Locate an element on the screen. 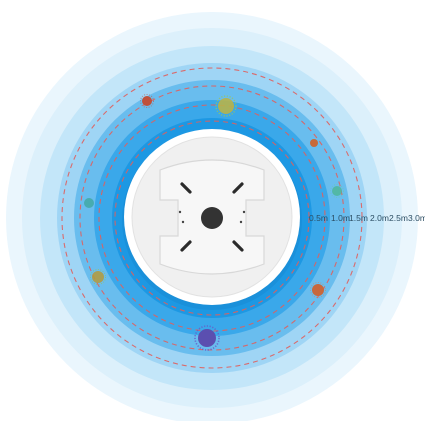  distance-label-2-0m: 2.0m is located at coordinates (379, 218).